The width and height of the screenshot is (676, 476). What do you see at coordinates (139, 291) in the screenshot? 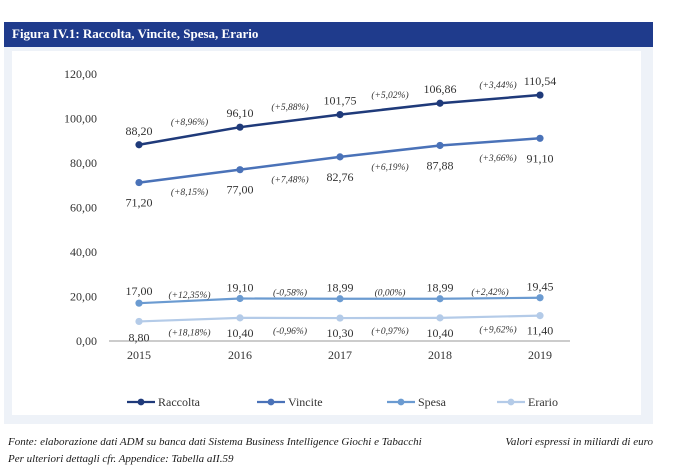
I see `data-label: 17,00` at bounding box center [139, 291].